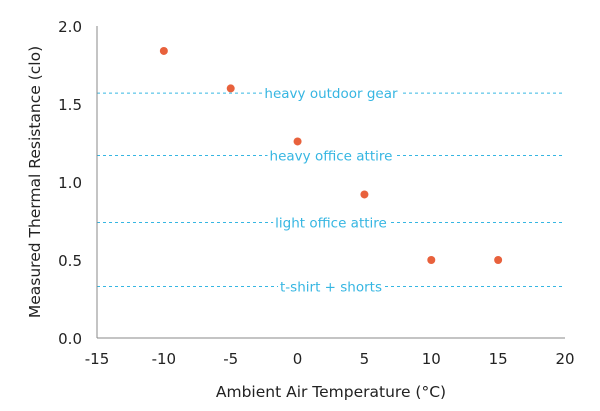 This screenshot has height=411, width=600. I want to click on reference-label: heavy office attire, so click(331, 156).